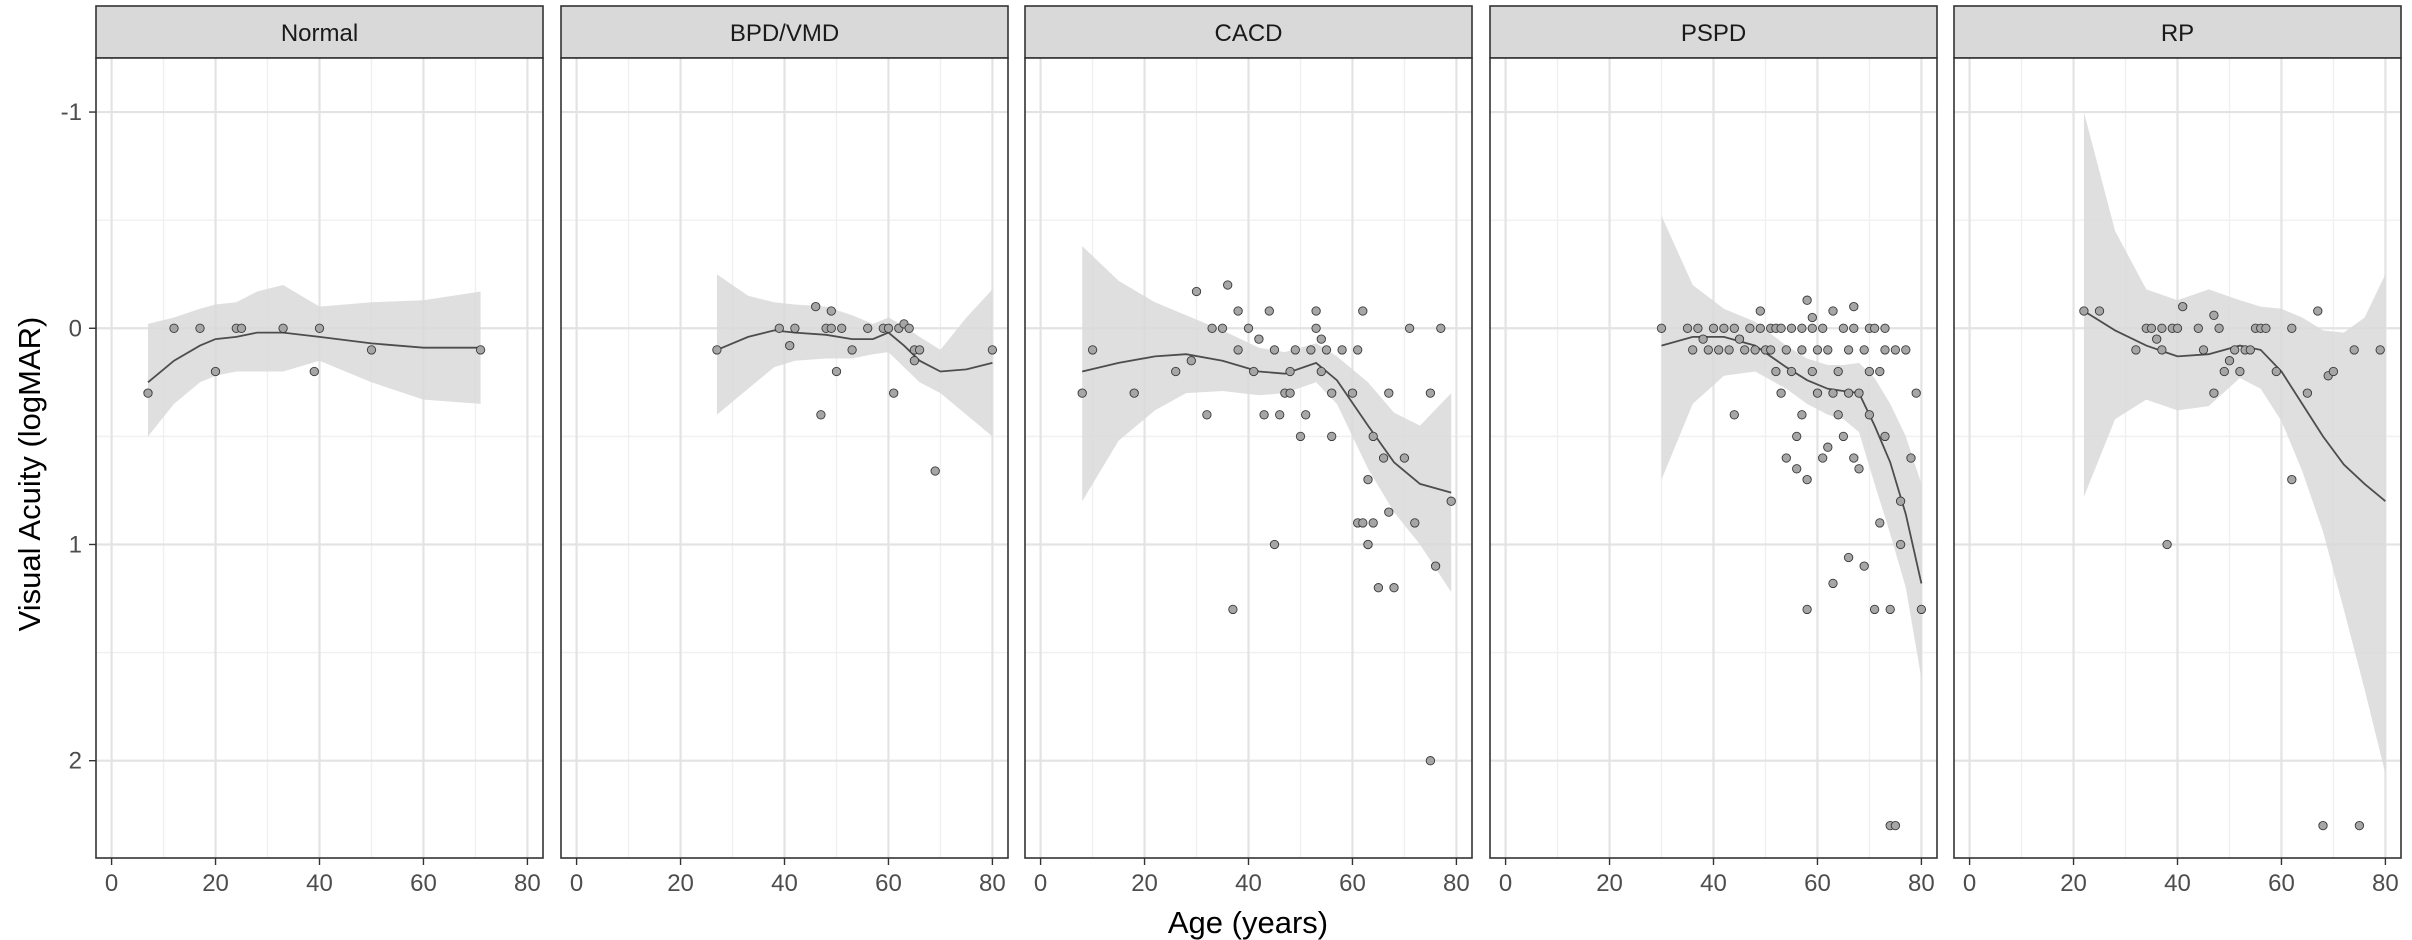  I want to click on facet-strip-label: Normal, so click(319, 33).